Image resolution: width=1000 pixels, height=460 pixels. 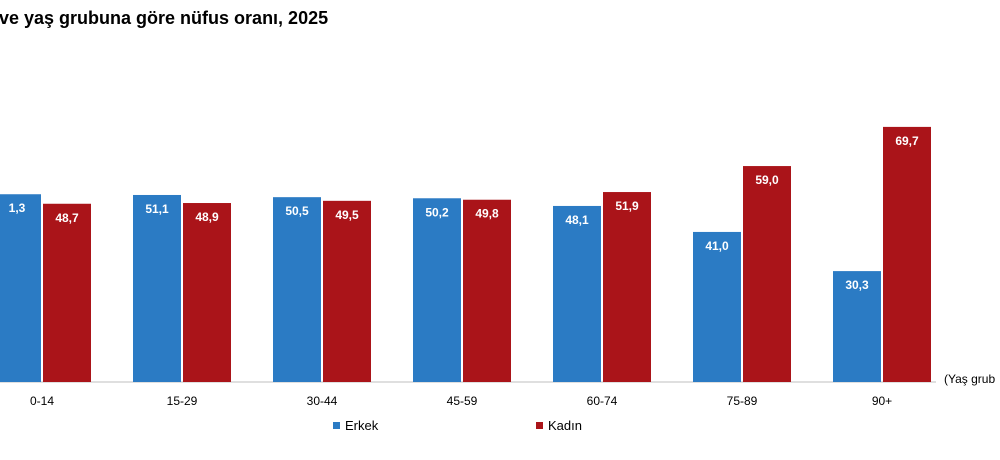 What do you see at coordinates (907, 254) in the screenshot?
I see `bar-kad-n-90-` at bounding box center [907, 254].